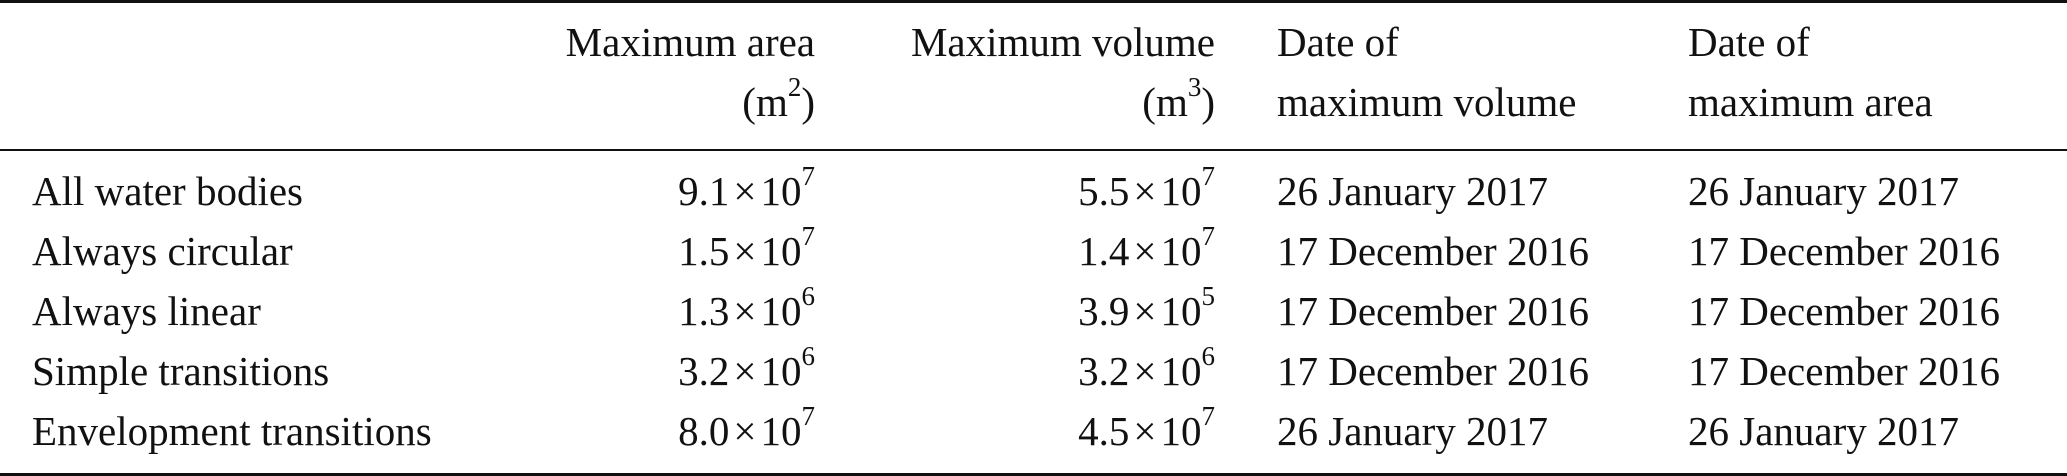  Describe the element at coordinates (1033, 474) in the screenshot. I see `bottom-rule` at that location.